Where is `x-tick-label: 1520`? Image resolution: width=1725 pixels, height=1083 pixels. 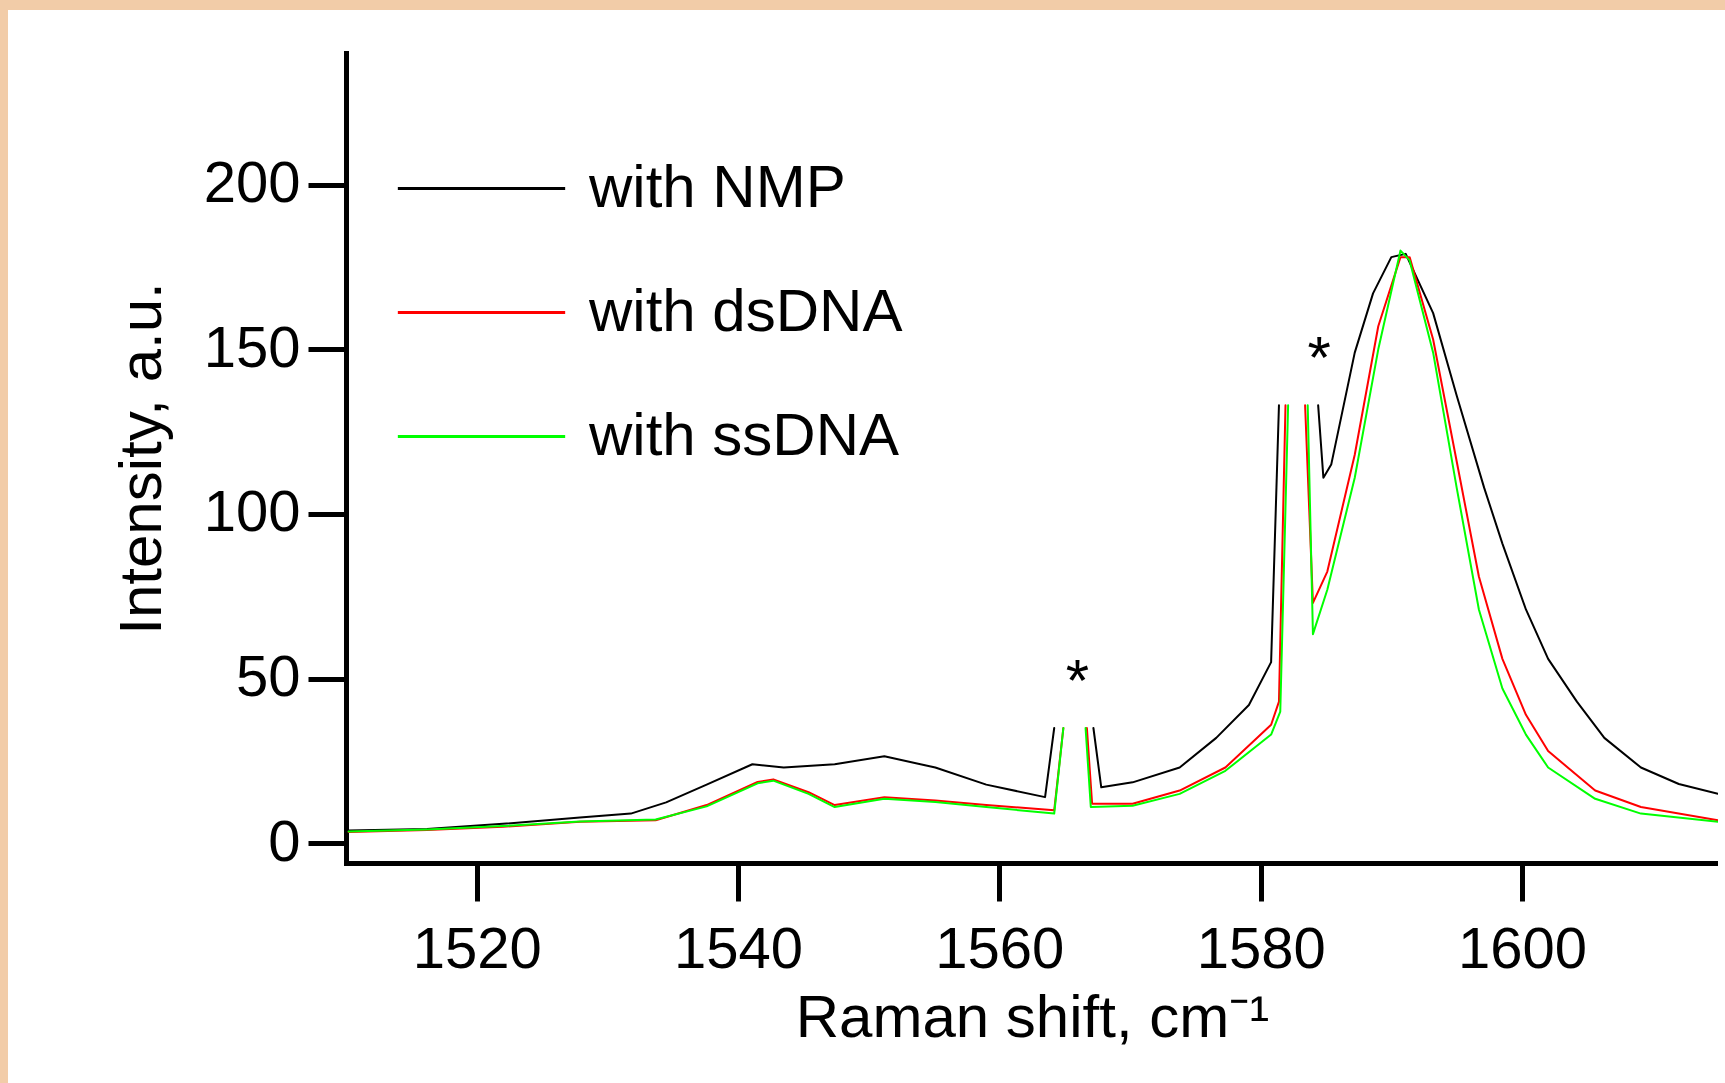 x-tick-label: 1520 is located at coordinates (477, 947).